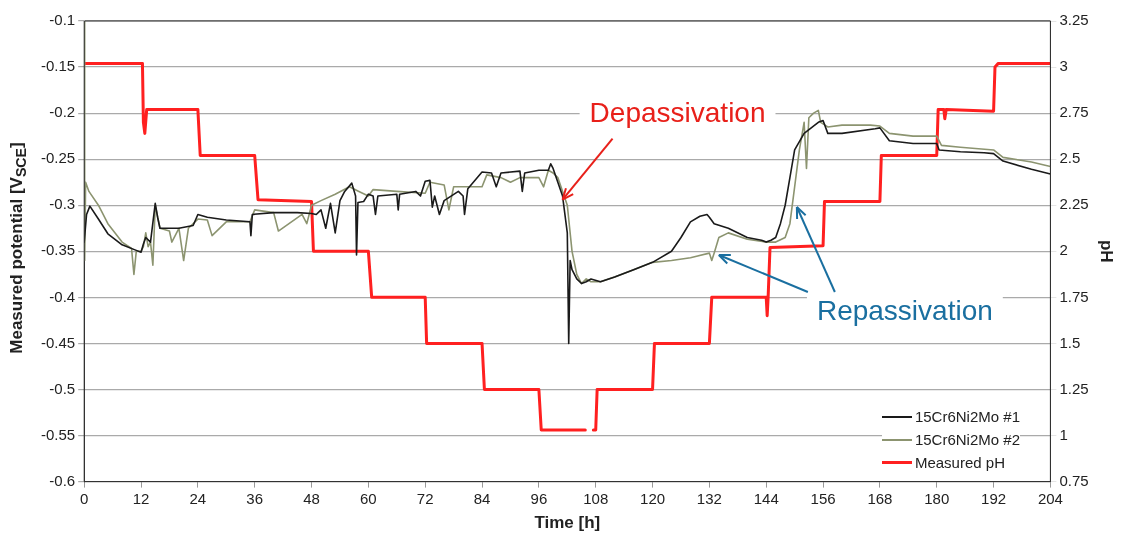 This screenshot has width=1128, height=544. Describe the element at coordinates (677, 113) in the screenshot. I see `annotation: Depassivation` at that location.